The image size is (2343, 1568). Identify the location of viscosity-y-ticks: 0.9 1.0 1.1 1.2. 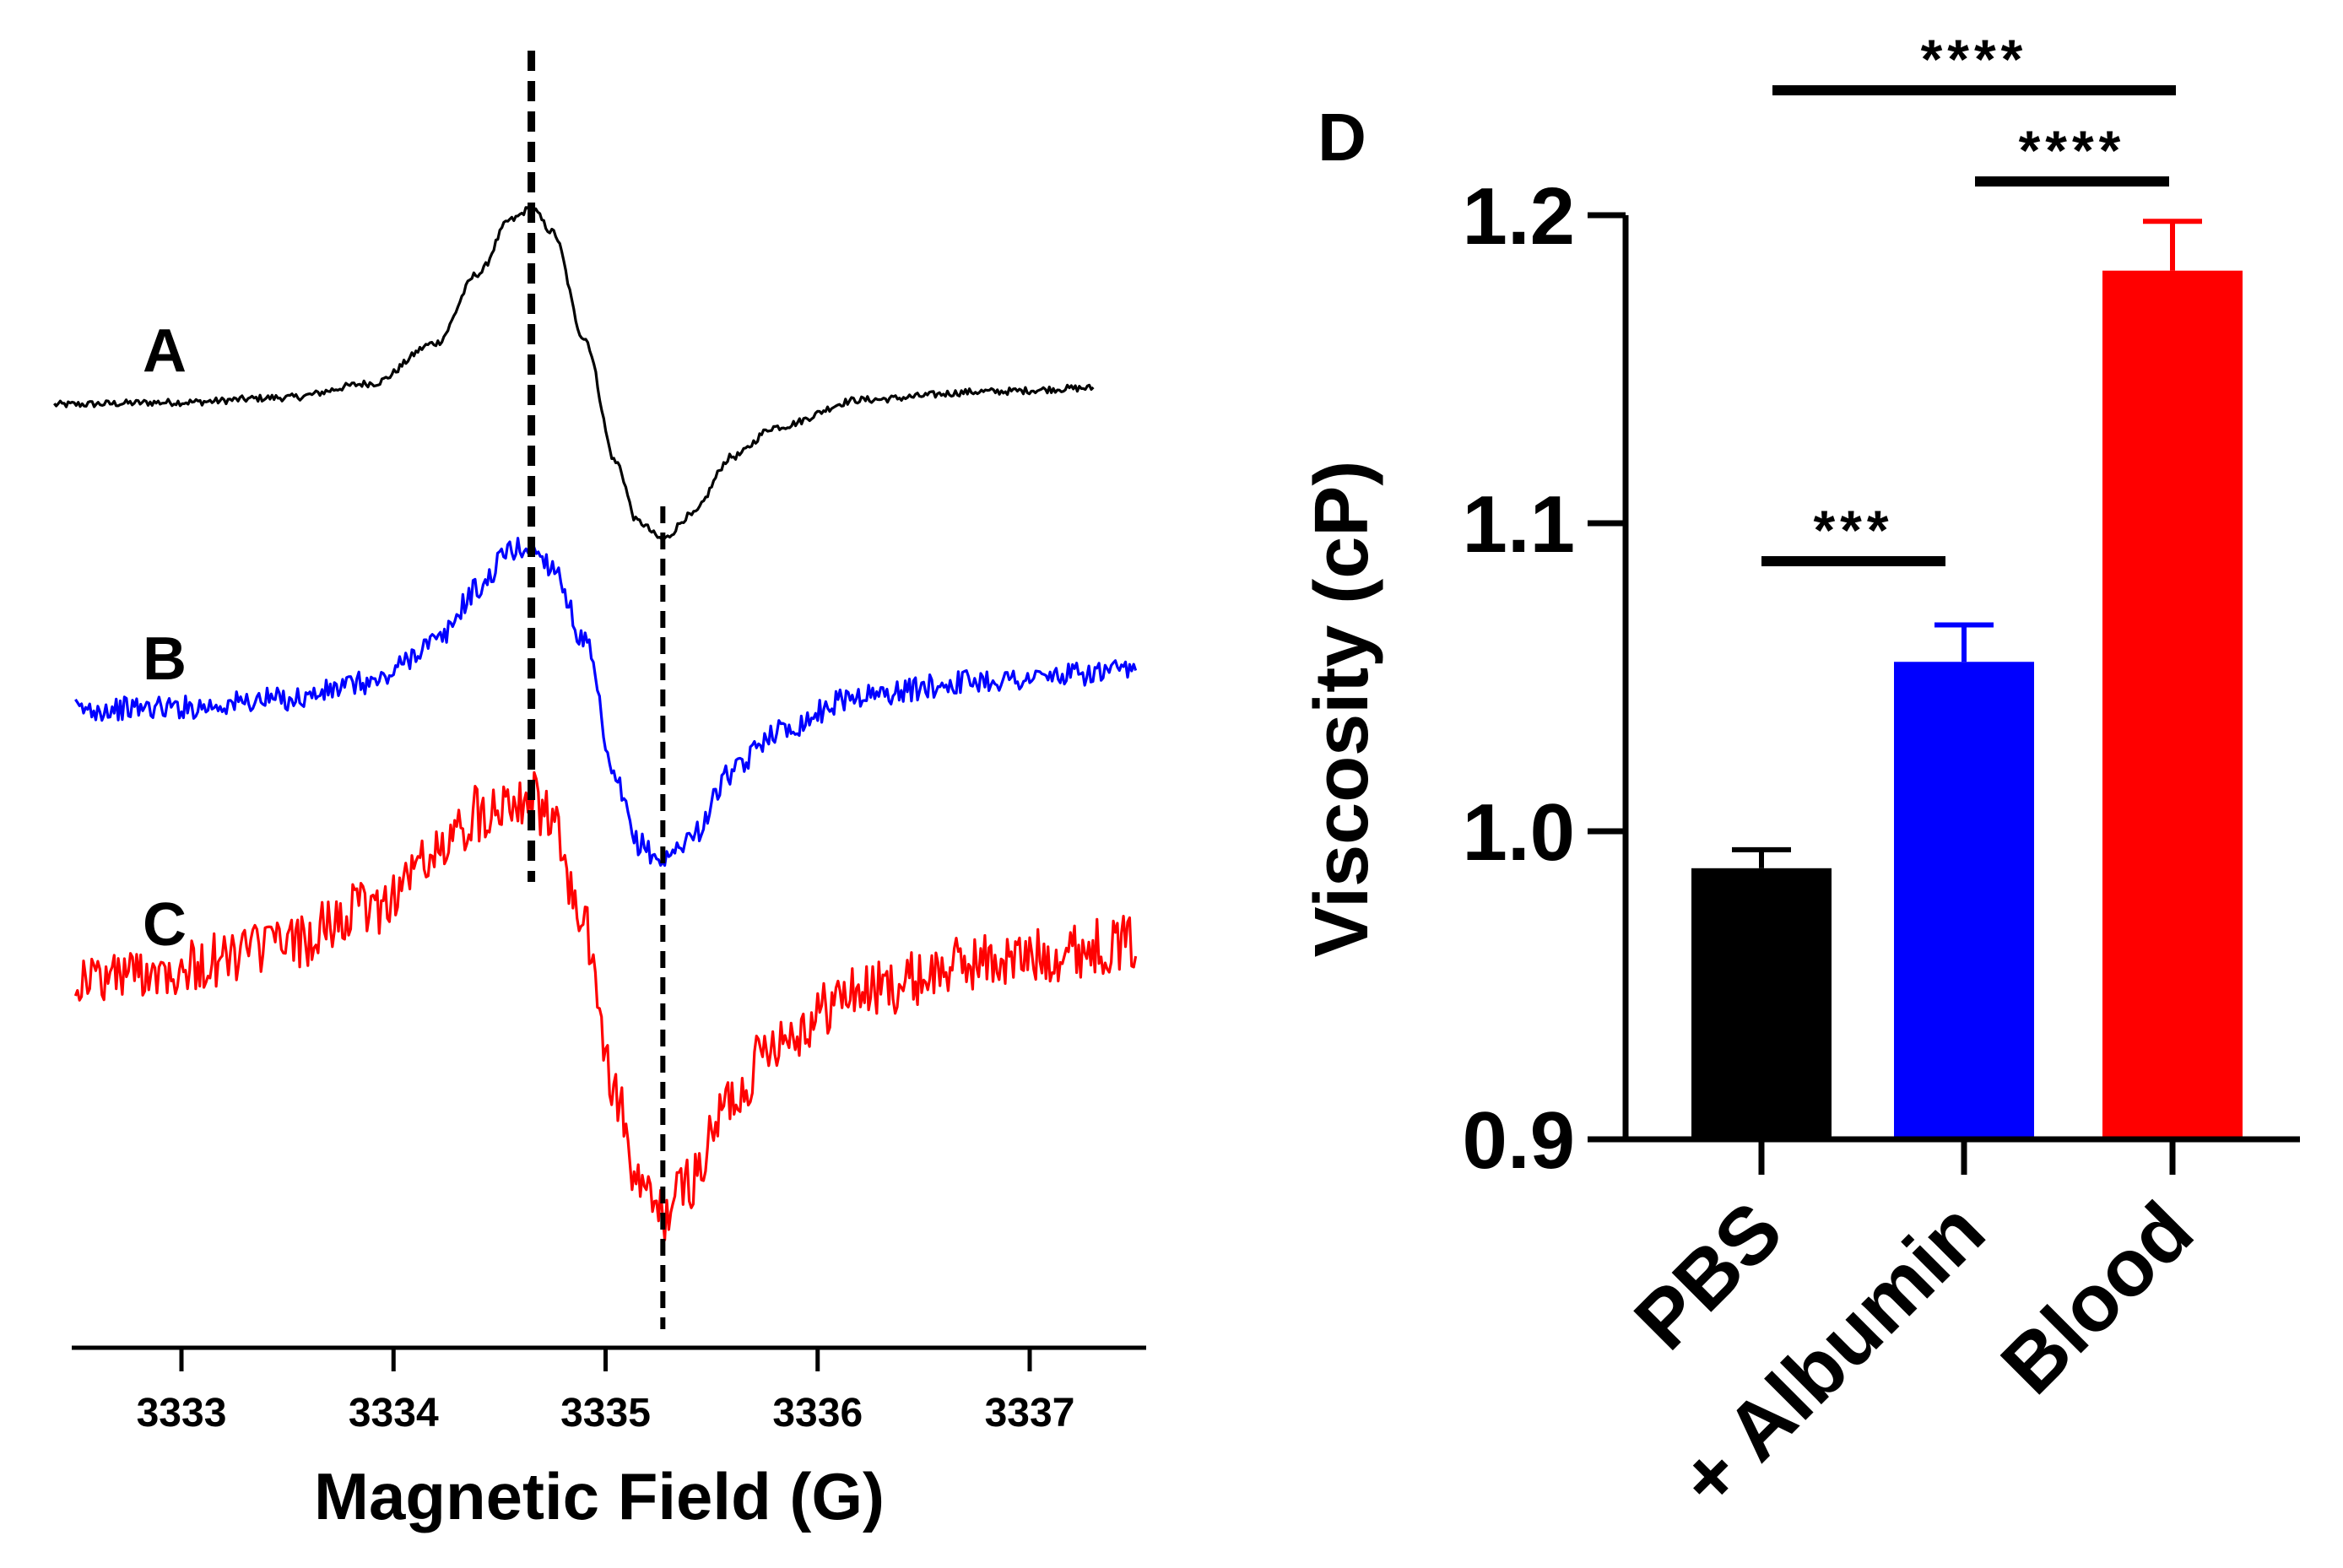
(1544, 678).